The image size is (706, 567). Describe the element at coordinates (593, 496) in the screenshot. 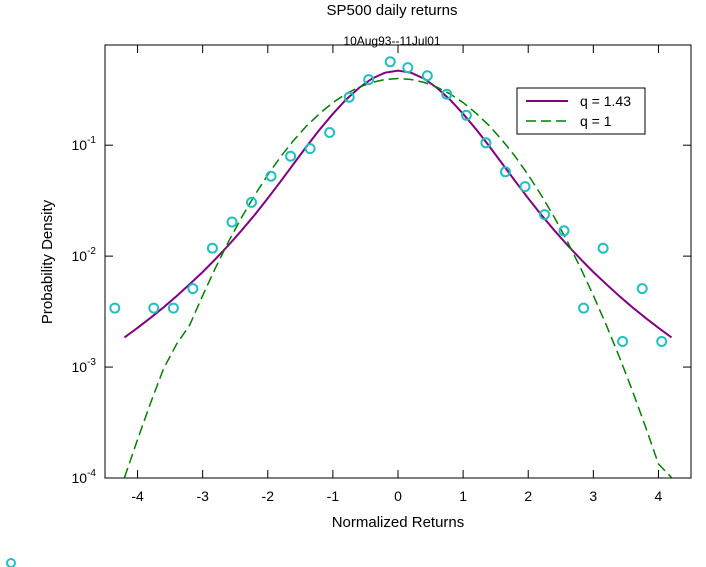

I see `x-tick-label: 3` at that location.